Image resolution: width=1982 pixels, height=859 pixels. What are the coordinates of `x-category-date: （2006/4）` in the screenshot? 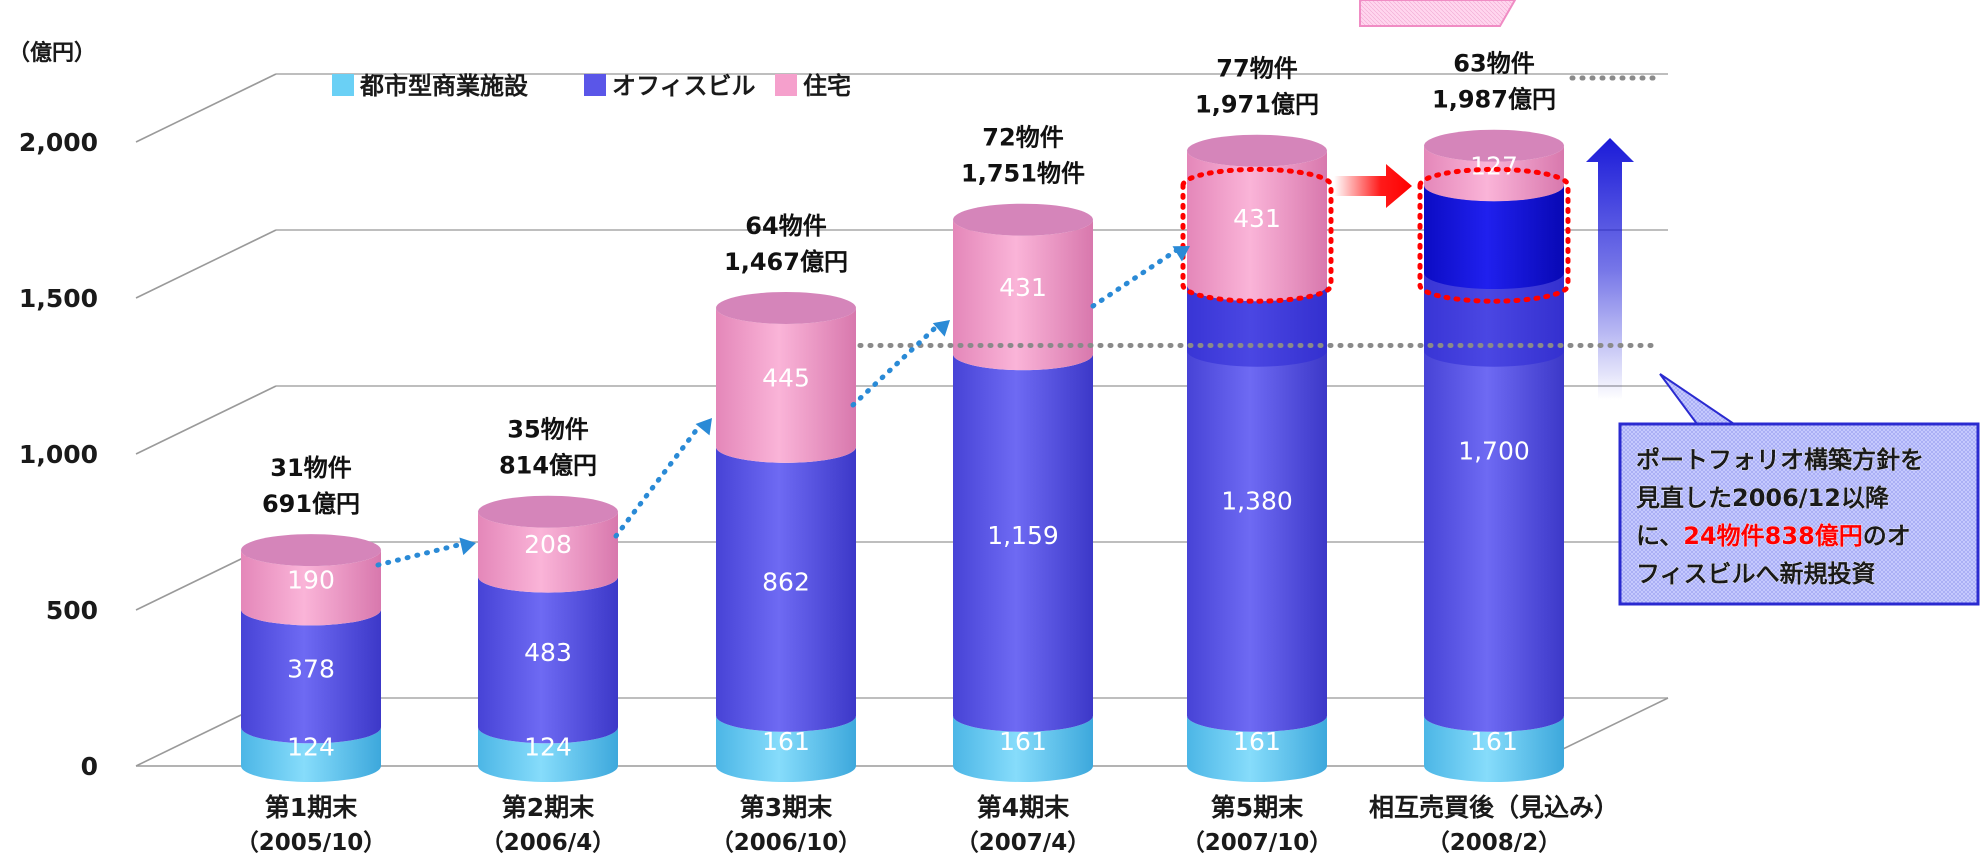 It's located at (548, 842).